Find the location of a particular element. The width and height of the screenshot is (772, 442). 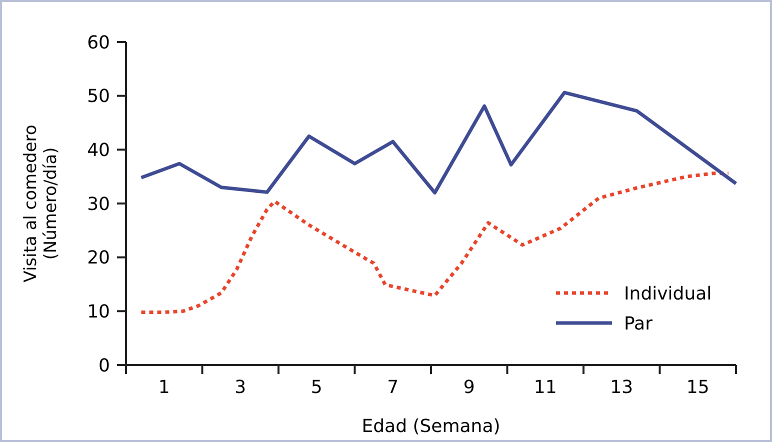

x-tick-label: 9 is located at coordinates (469, 387).